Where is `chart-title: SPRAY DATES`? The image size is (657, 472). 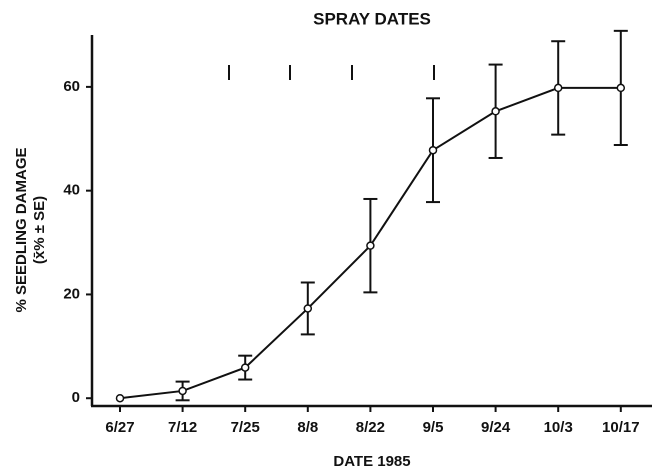 chart-title: SPRAY DATES is located at coordinates (372, 18).